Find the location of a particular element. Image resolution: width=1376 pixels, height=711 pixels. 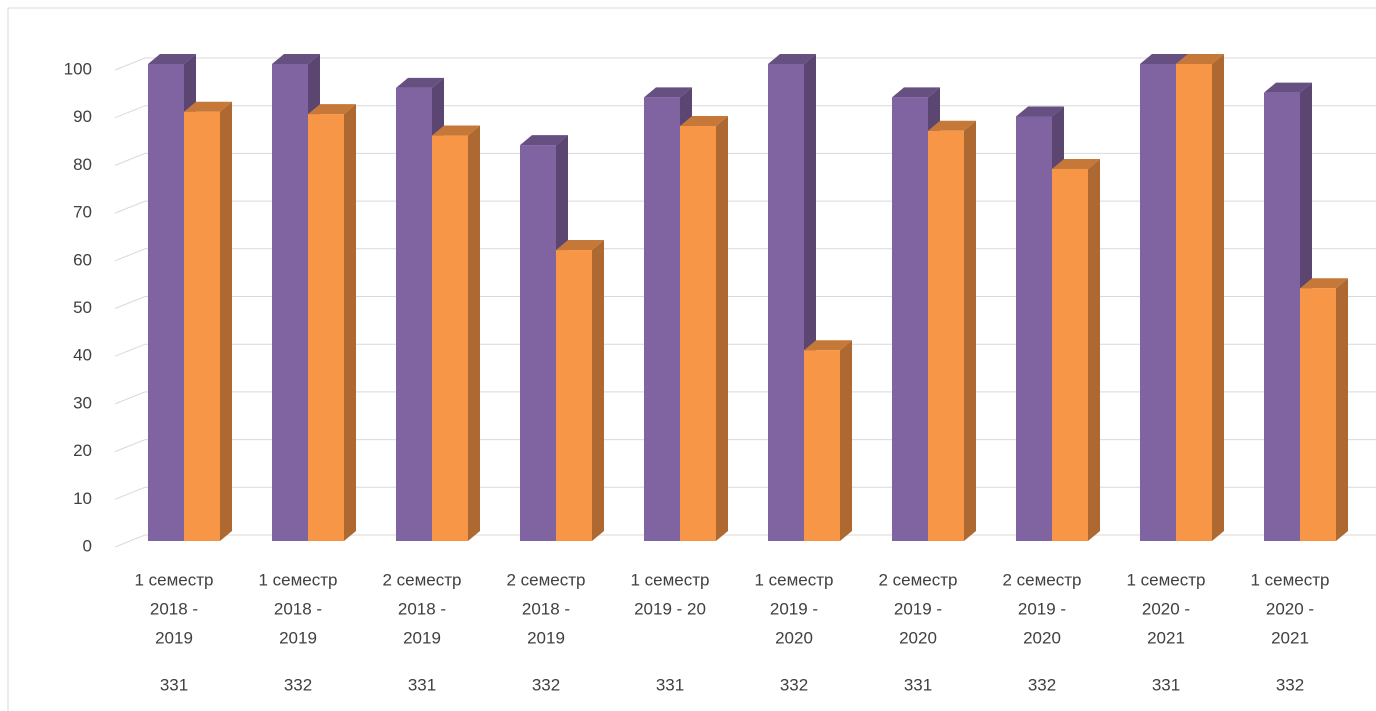

y-tick-label: 50 is located at coordinates (82, 307).